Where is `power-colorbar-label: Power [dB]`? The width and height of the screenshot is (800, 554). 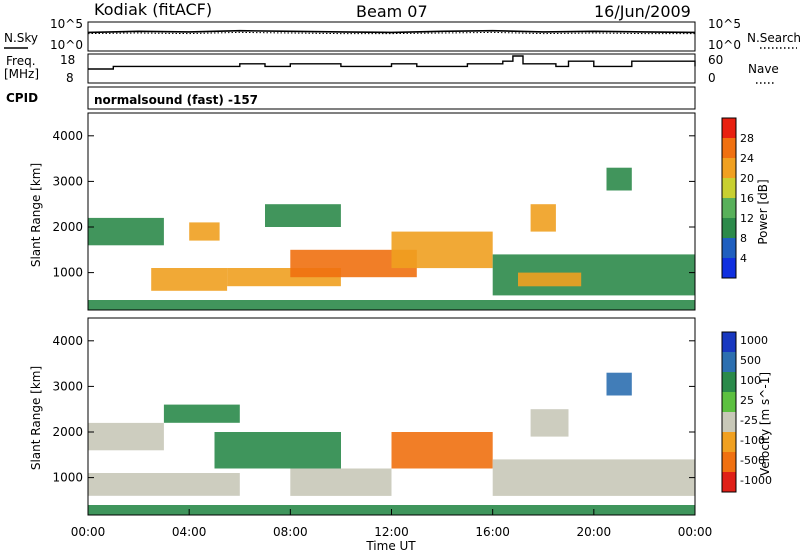
power-colorbar-label: Power [dB] is located at coordinates (763, 211).